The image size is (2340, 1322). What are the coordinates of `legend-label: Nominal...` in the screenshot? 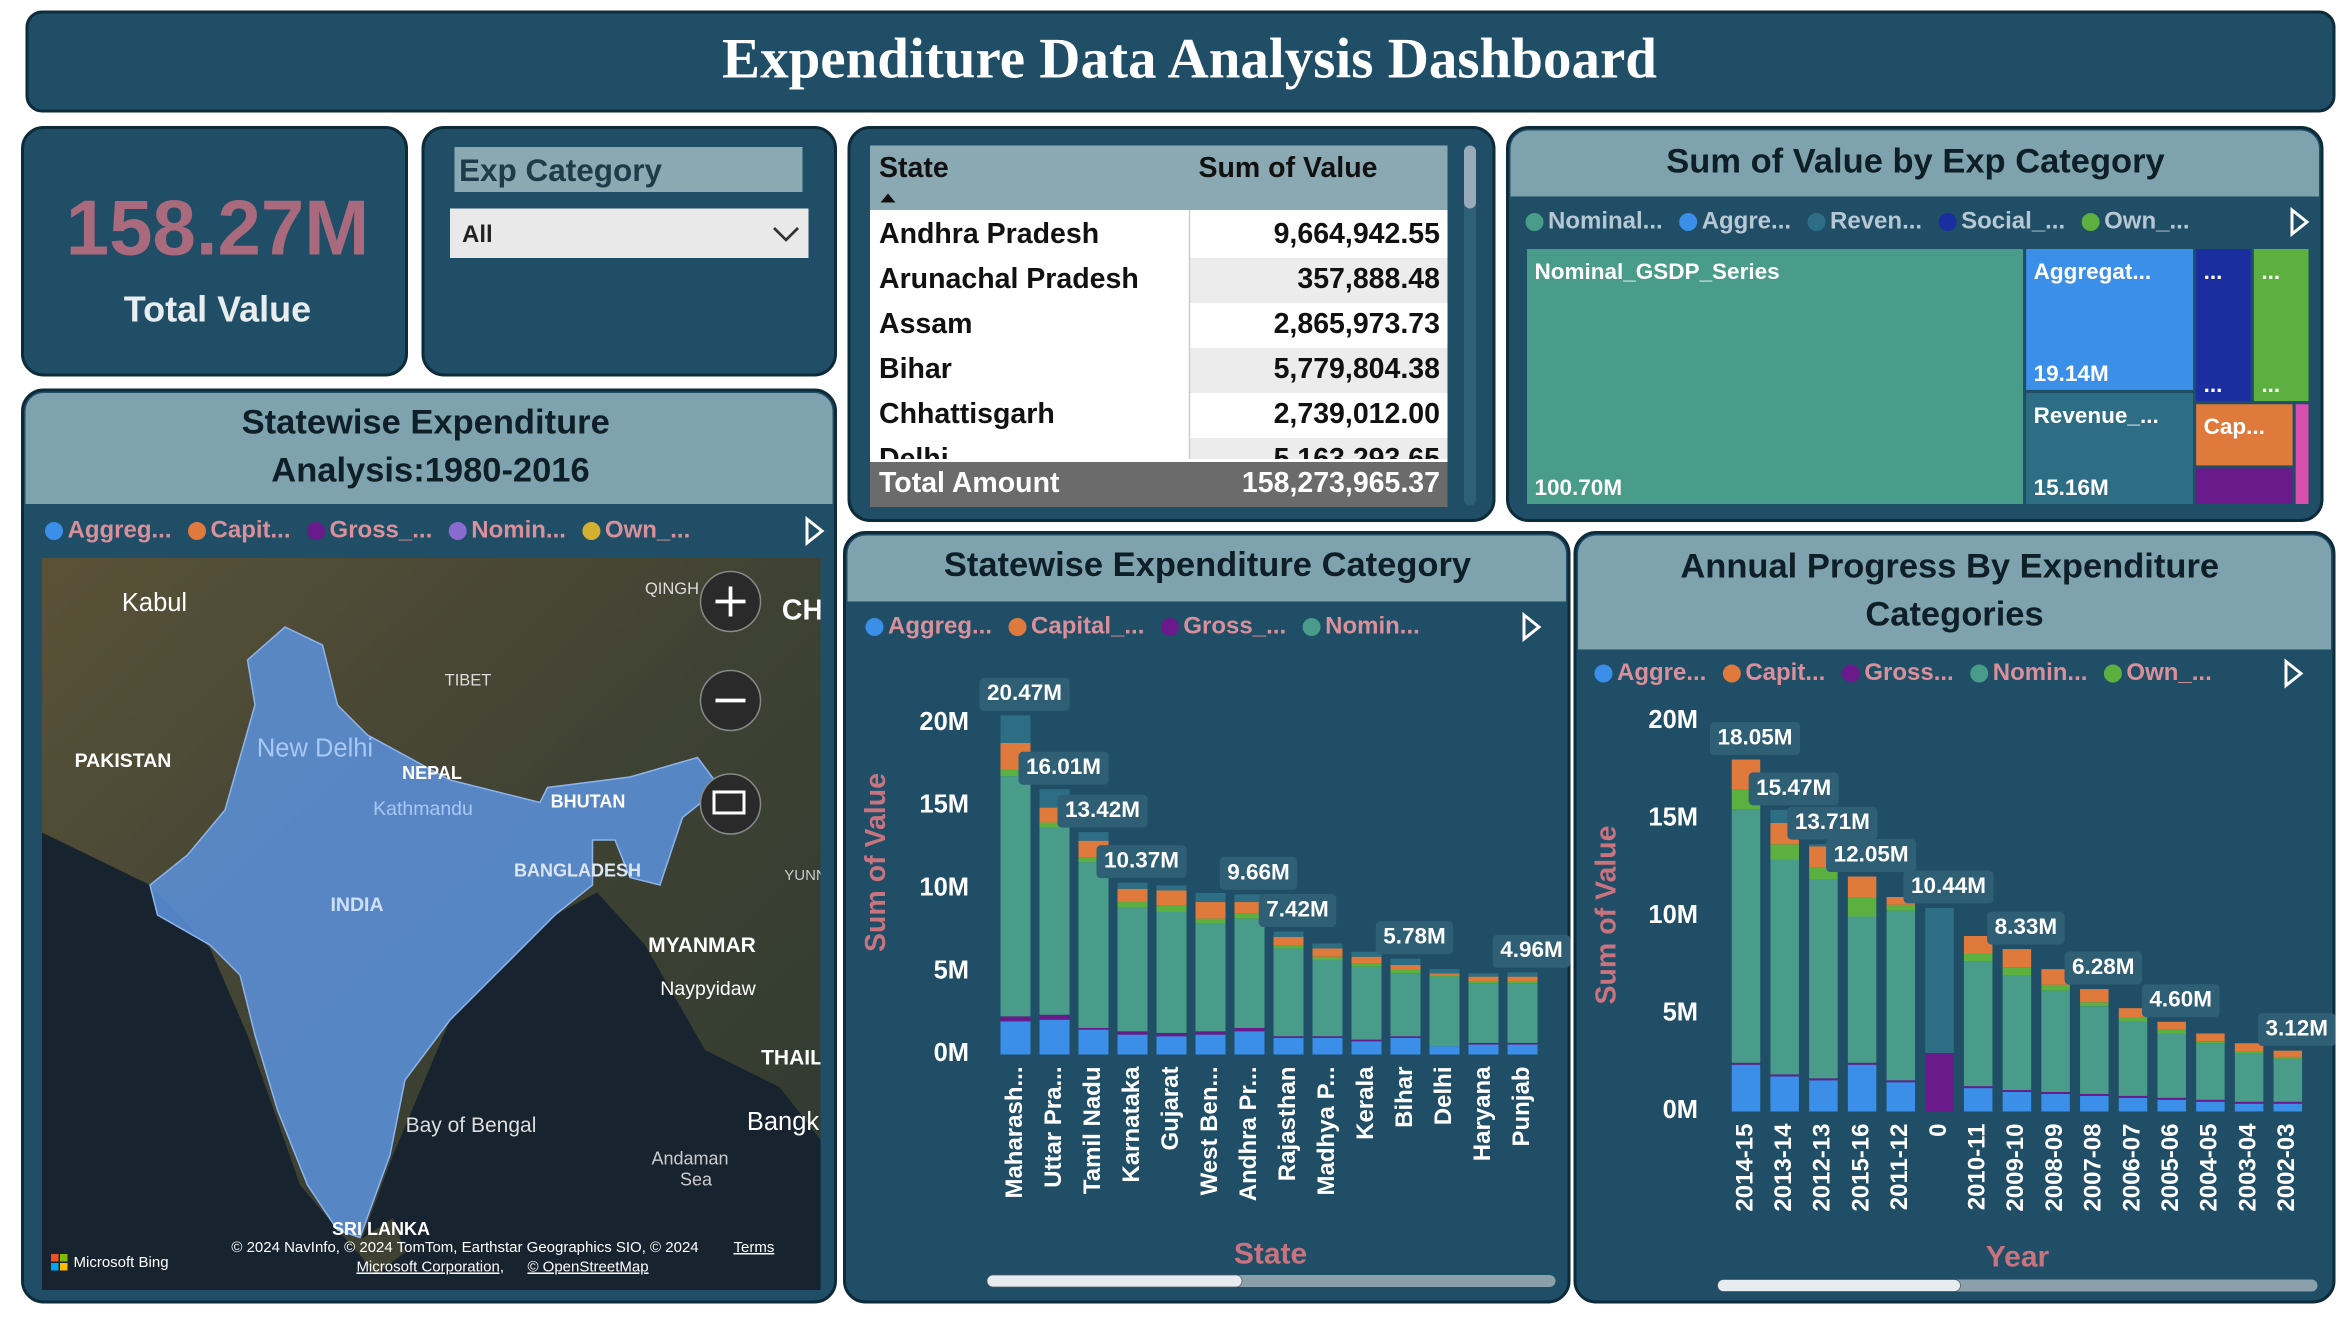 It's located at (1605, 220).